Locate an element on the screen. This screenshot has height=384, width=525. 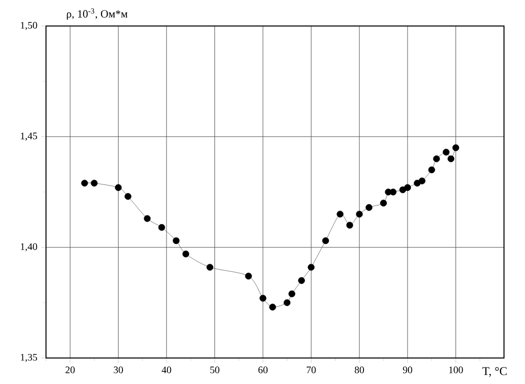
x-tick-label: 90 is located at coordinates (407, 370).